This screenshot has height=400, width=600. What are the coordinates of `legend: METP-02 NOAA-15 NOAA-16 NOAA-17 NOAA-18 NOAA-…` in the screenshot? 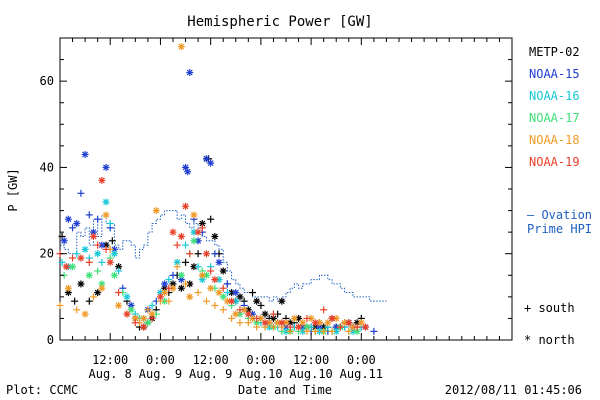 It's located at (554, 107).